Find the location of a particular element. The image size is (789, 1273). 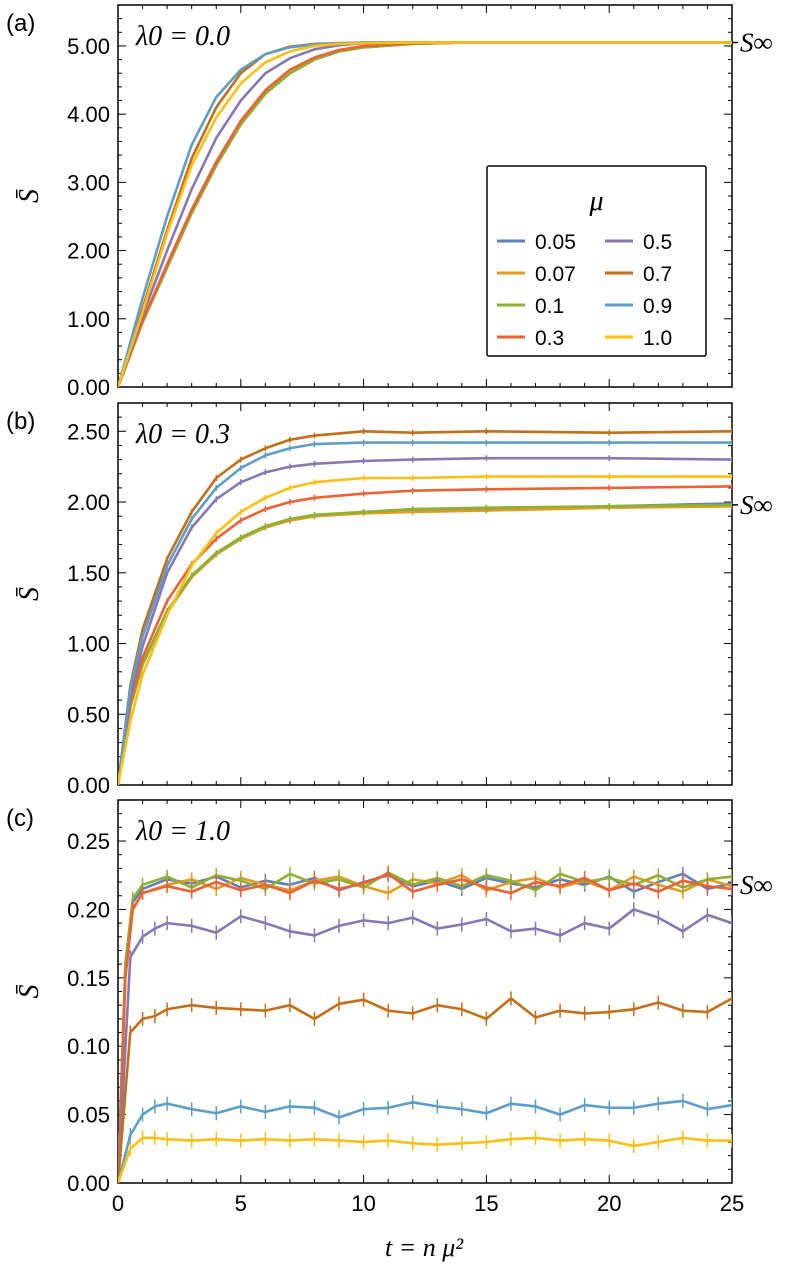

y-tick-label: 2.50 is located at coordinates (88, 431).